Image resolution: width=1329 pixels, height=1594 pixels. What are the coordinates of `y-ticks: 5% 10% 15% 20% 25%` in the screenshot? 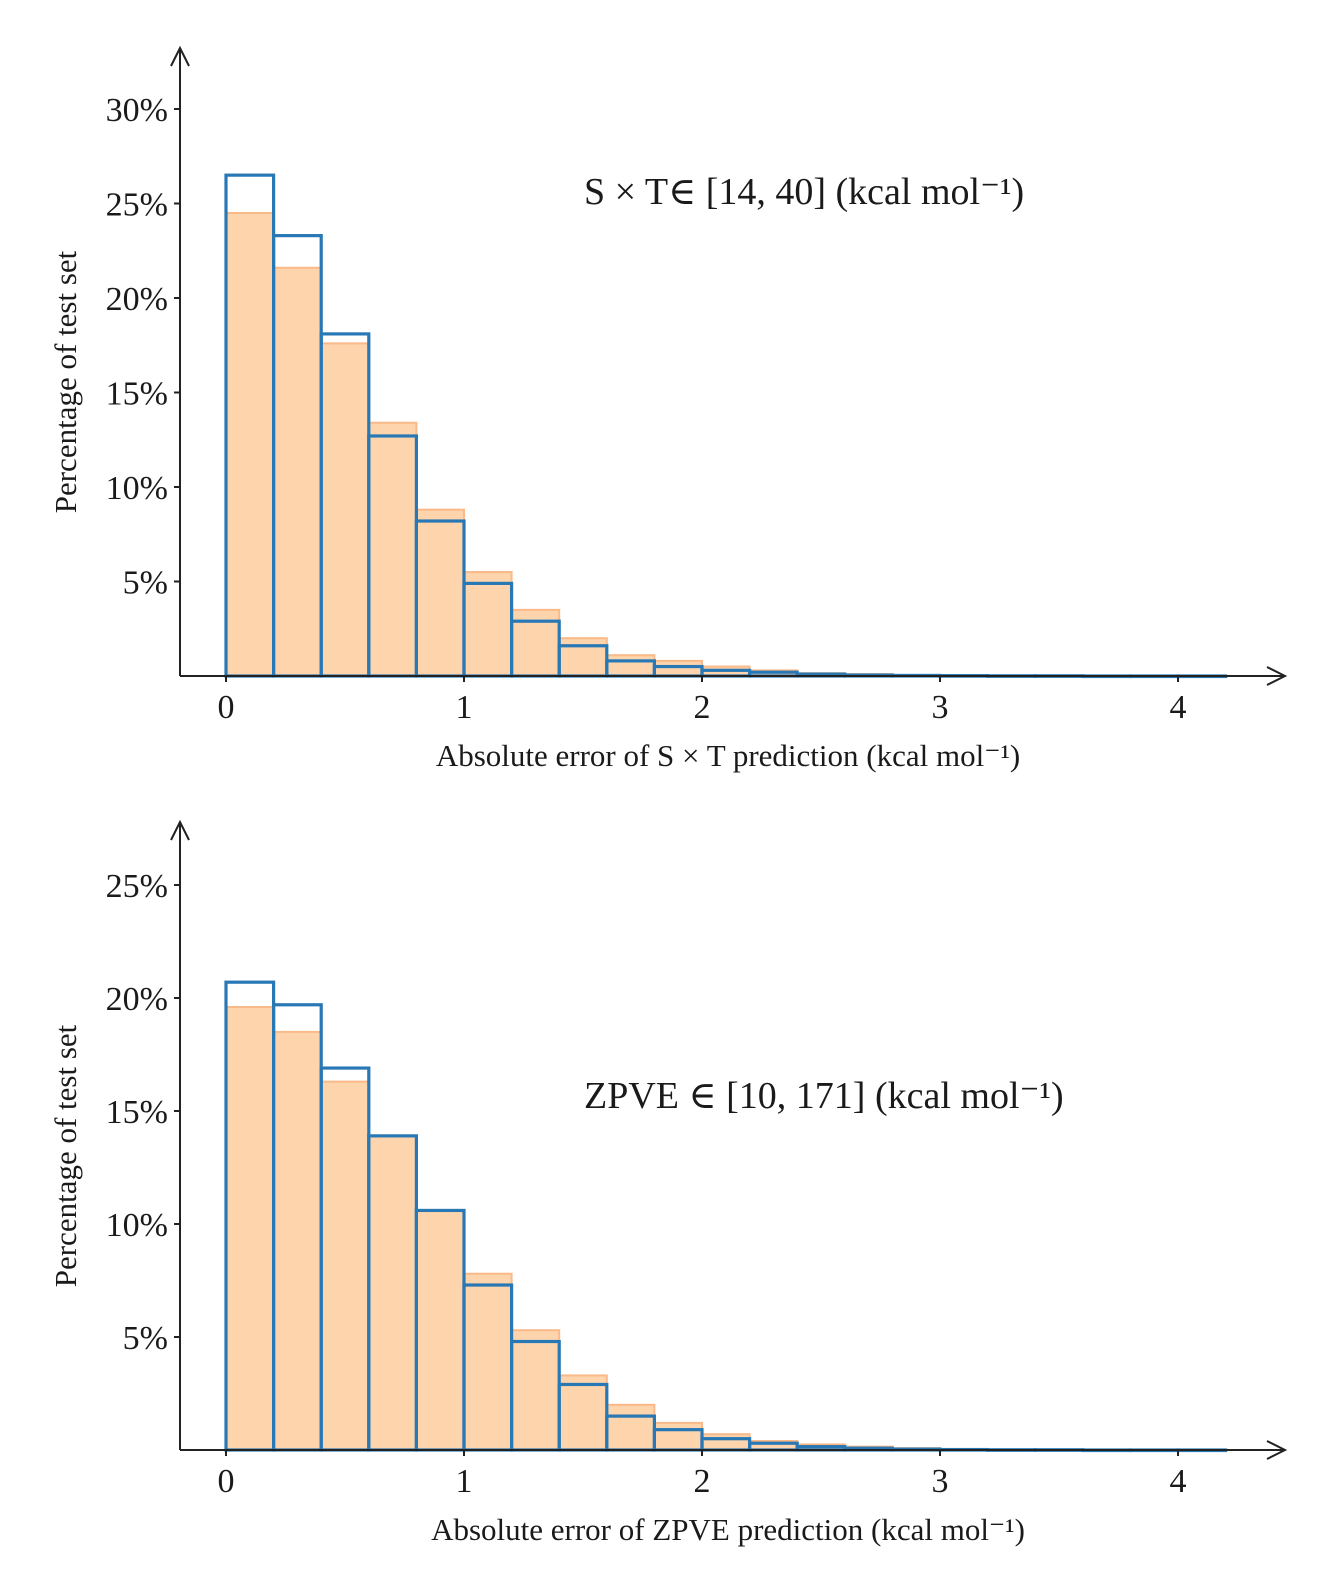 It's located at (143, 1112).